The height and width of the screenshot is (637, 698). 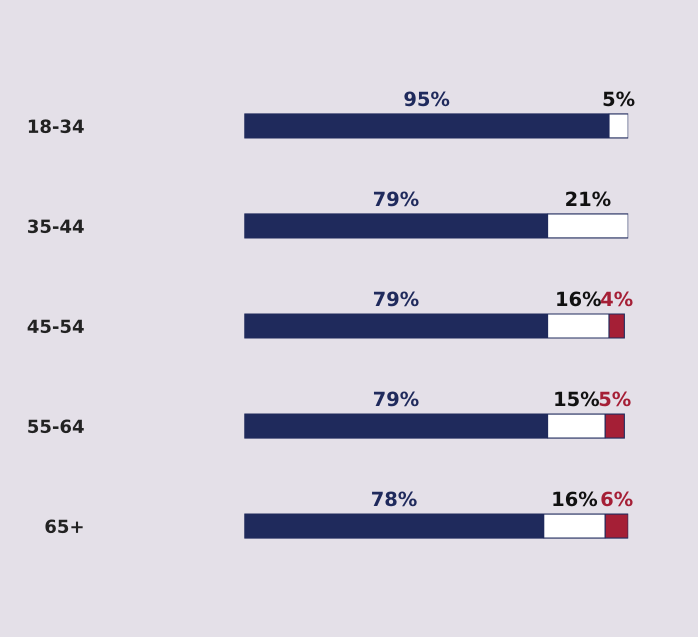 What do you see at coordinates (394, 499) in the screenshot?
I see `data-label: 78%` at bounding box center [394, 499].